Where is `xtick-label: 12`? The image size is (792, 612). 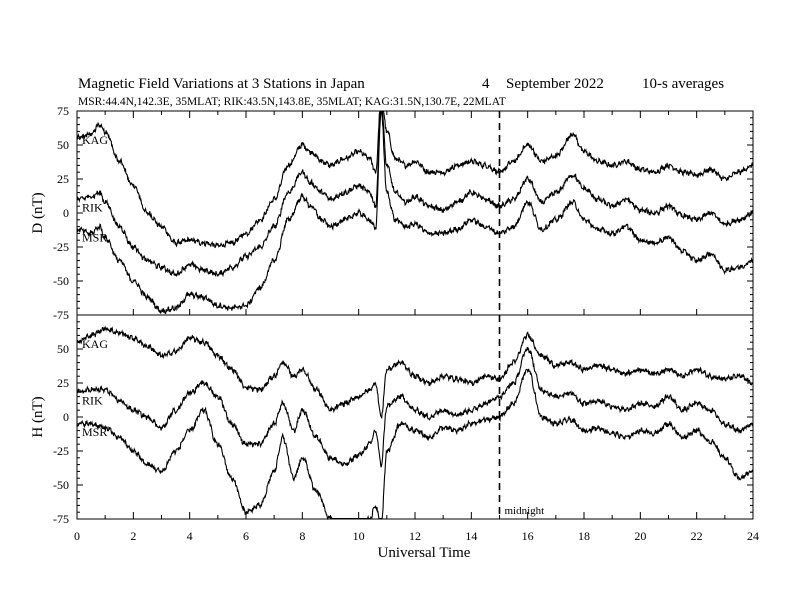 xtick-label: 12 is located at coordinates (415, 536).